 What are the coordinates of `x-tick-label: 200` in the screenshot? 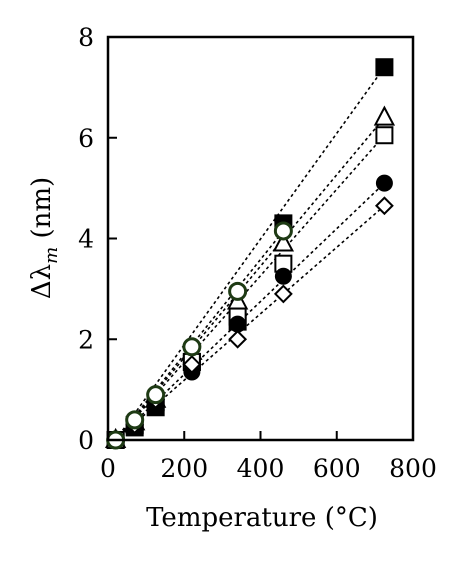 It's located at (184, 468).